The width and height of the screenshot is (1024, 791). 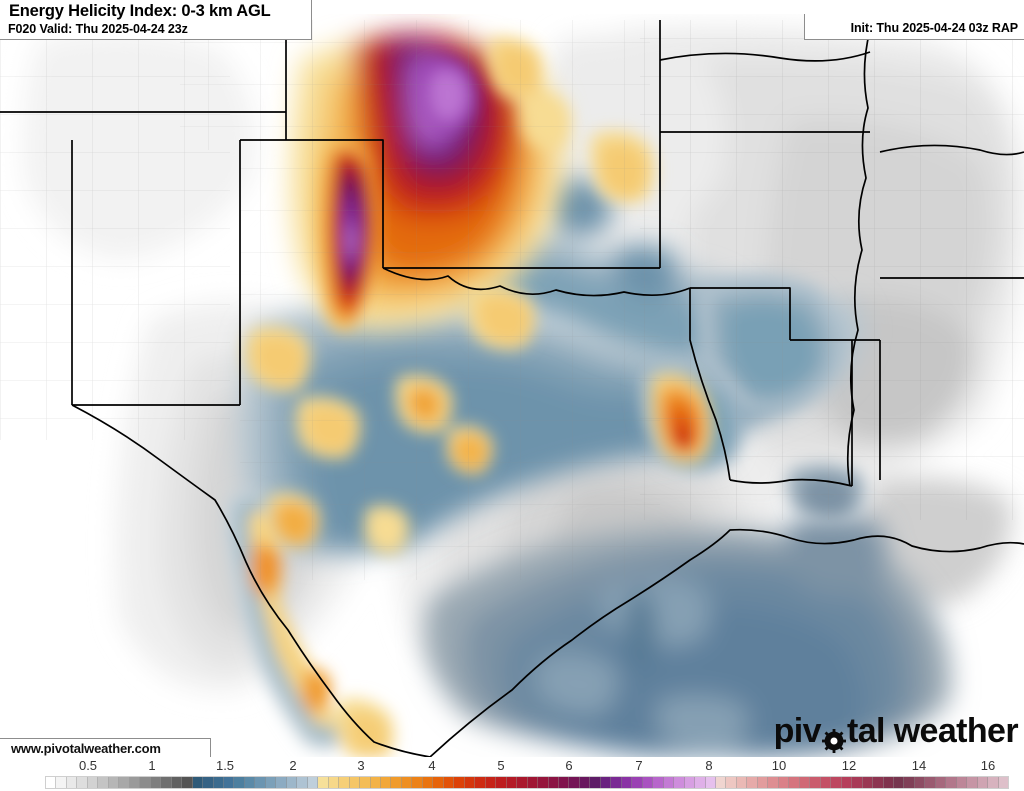 I want to click on colorbar-tick-label: 12, so click(x=849, y=765).